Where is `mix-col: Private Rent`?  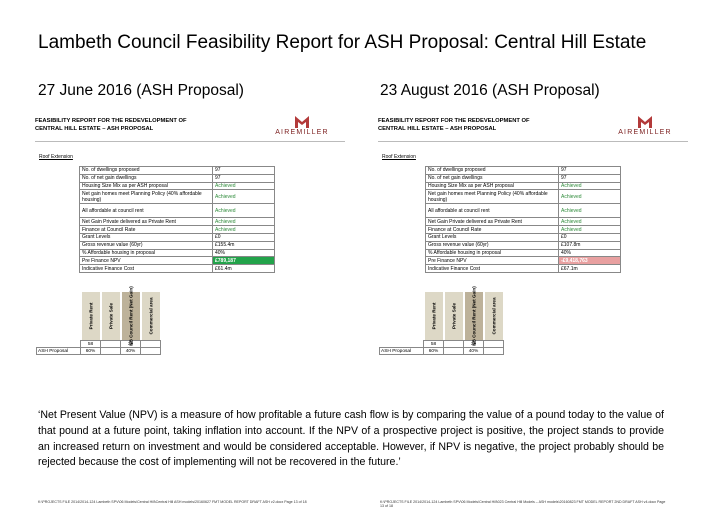
mix-col: Private Rent is located at coordinates (91, 316).